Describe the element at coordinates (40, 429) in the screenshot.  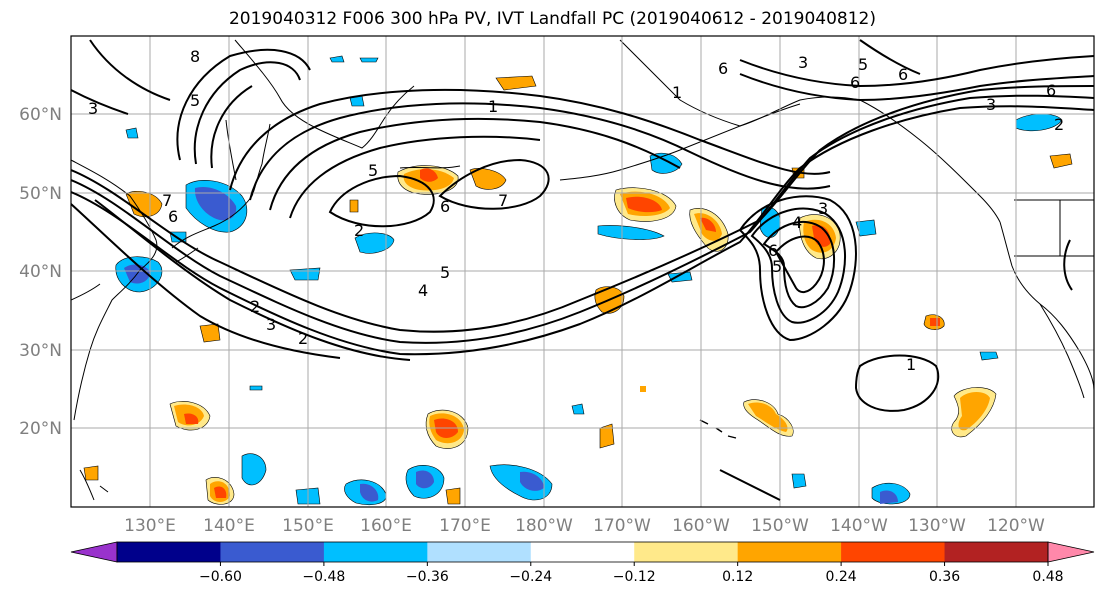
I see `lat-tick-label: 20°N` at that location.